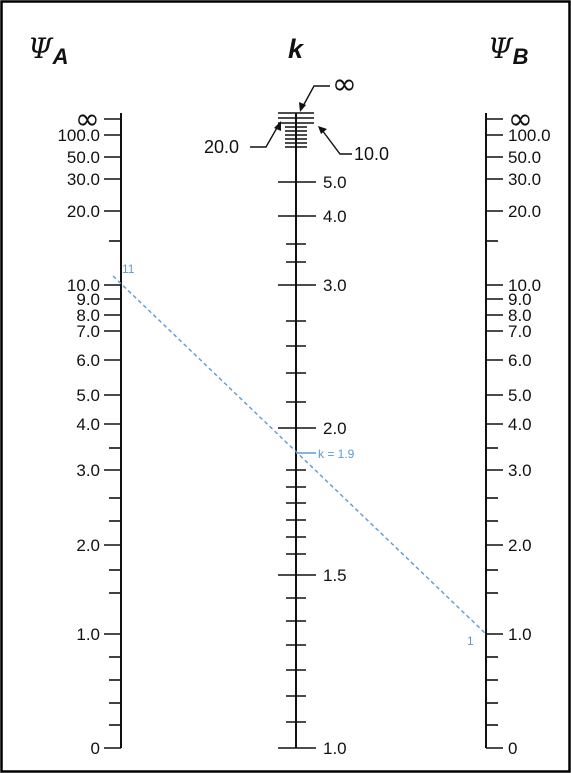 The image size is (571, 773). I want to click on psi-b-tick-label: 8.0, so click(520, 315).